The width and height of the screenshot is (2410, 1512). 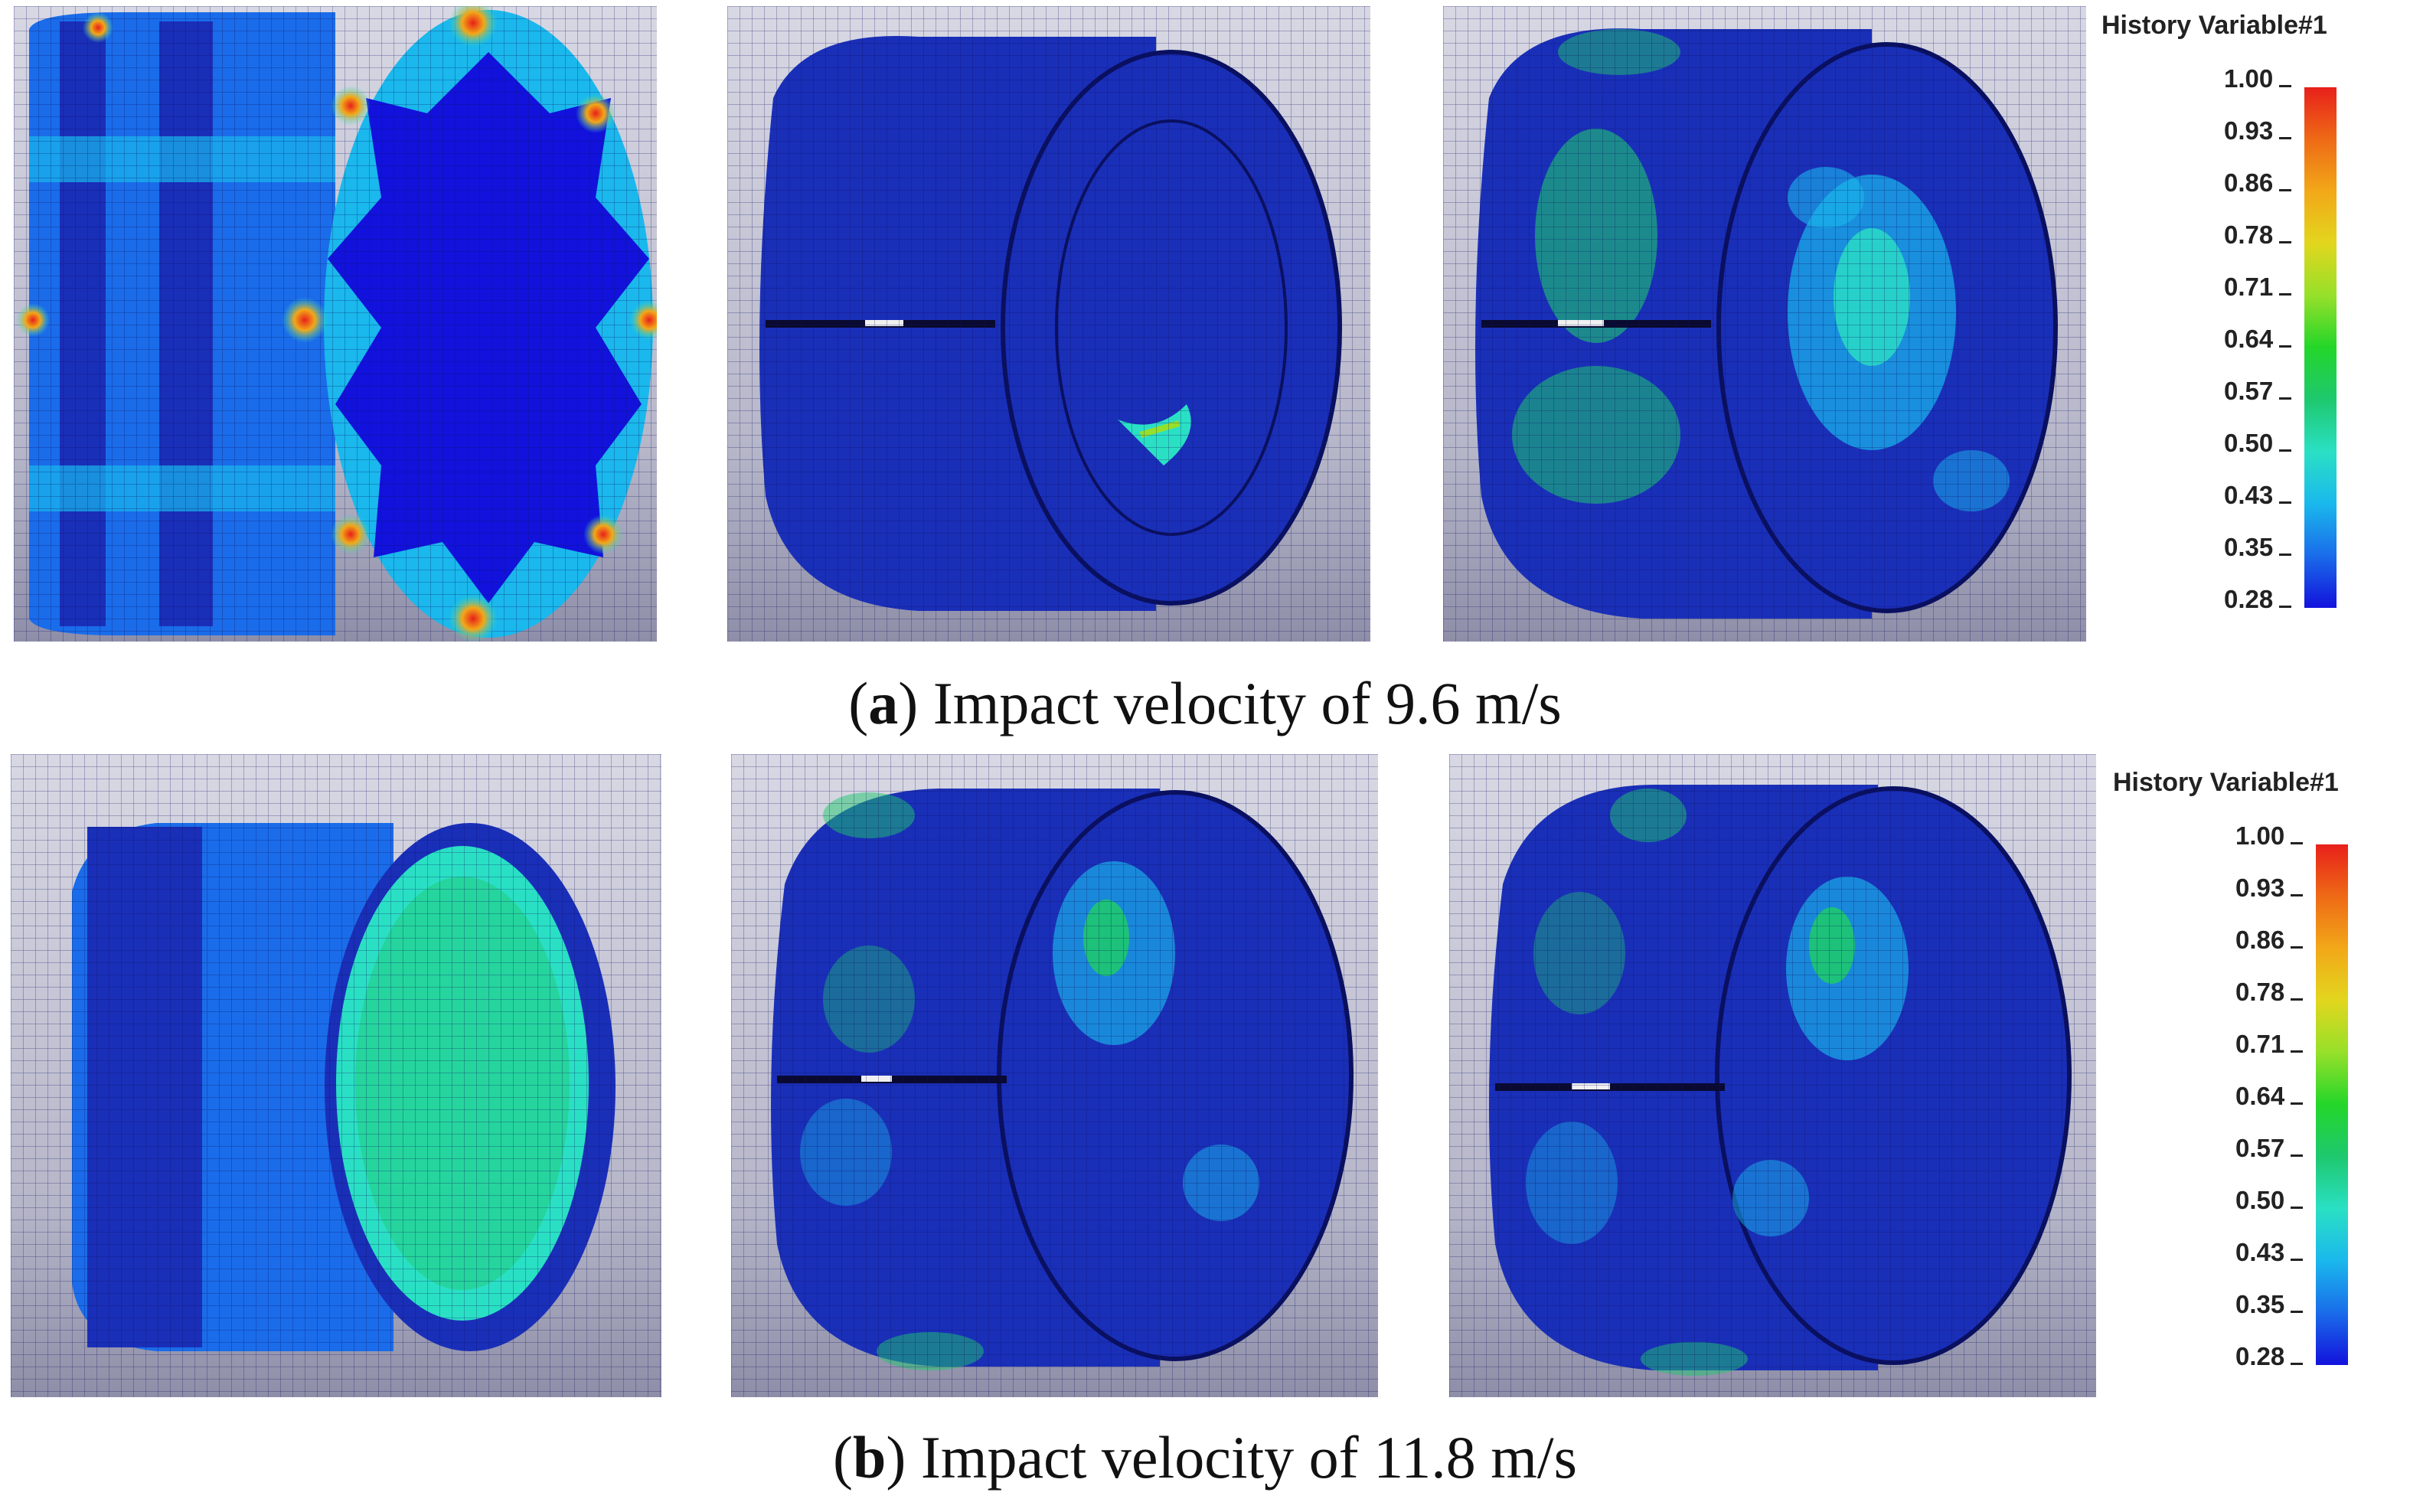 I want to click on caption-a-text: Impact velocity of 9.6 m/s, so click(x=1247, y=703).